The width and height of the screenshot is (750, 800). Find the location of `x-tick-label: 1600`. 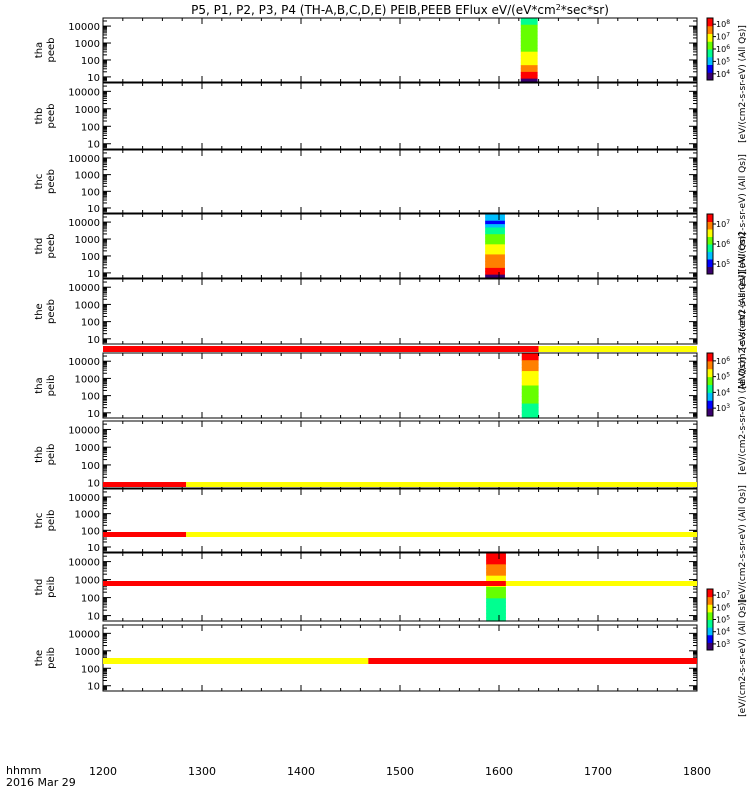

x-tick-label: 1600 is located at coordinates (499, 771).